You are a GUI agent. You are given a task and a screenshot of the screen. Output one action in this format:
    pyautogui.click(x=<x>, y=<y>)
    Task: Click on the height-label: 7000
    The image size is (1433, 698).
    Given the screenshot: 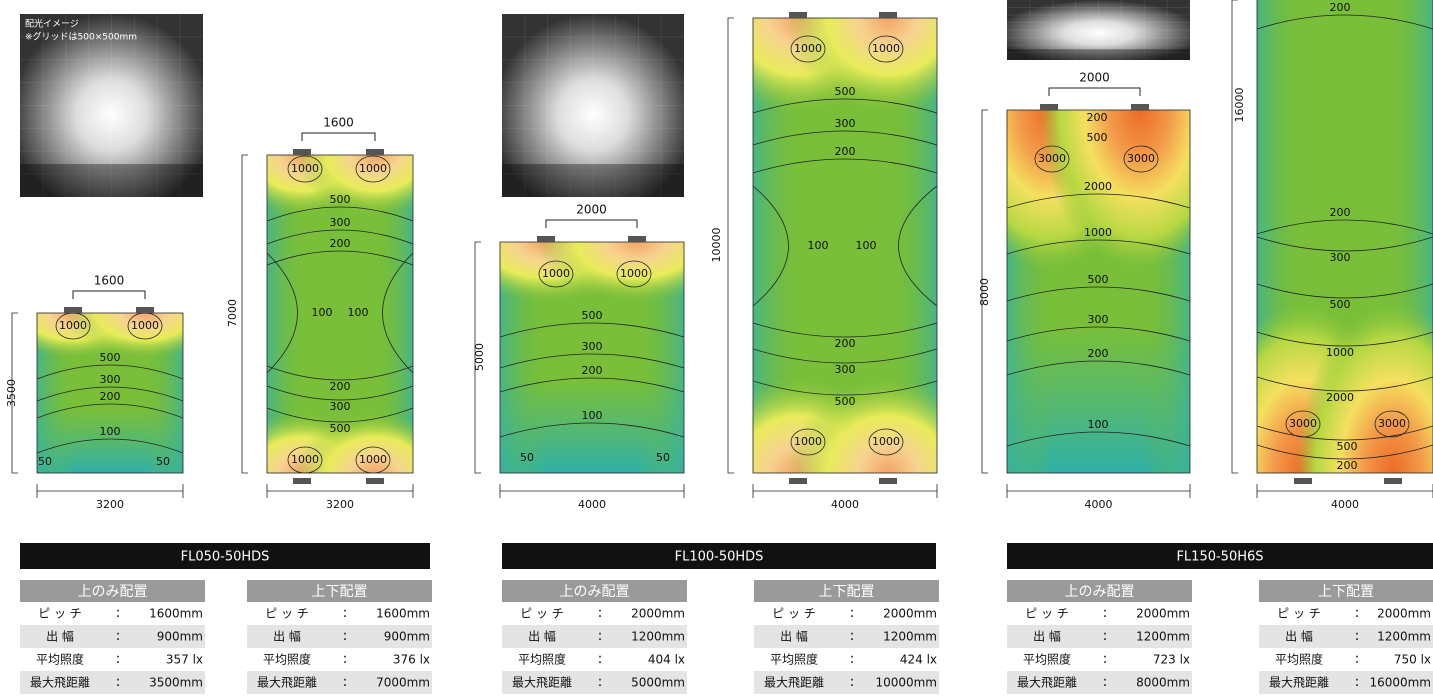 What is the action you would take?
    pyautogui.click(x=232, y=313)
    